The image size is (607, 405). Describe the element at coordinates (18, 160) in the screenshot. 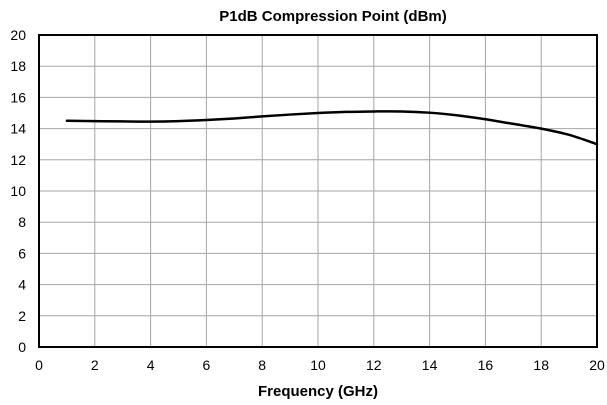

I see `y-tick-label: 12` at that location.